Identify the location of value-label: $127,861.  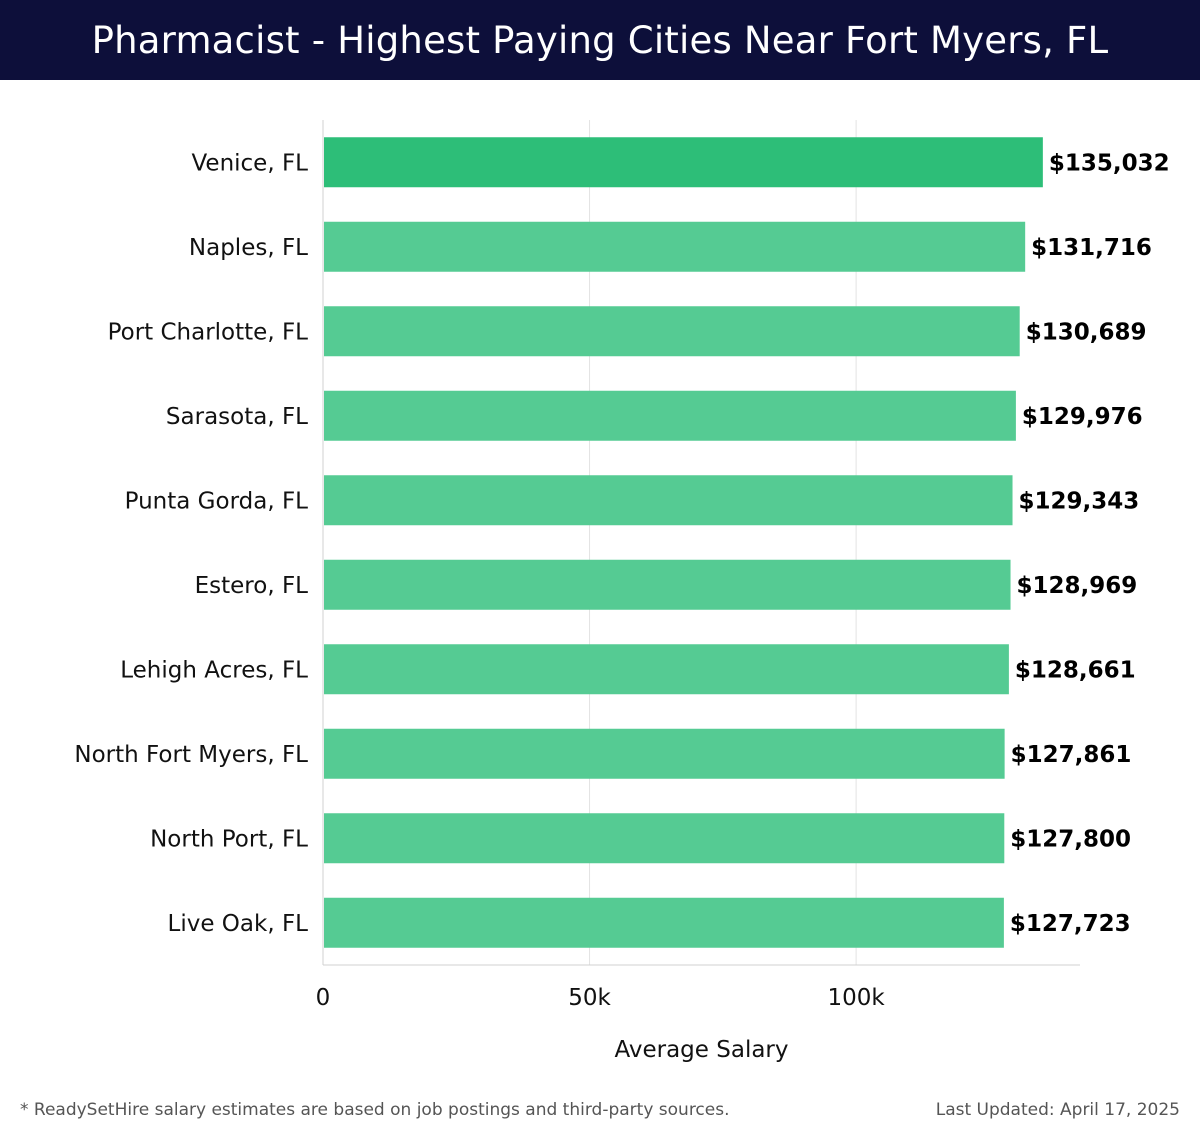
(1071, 755).